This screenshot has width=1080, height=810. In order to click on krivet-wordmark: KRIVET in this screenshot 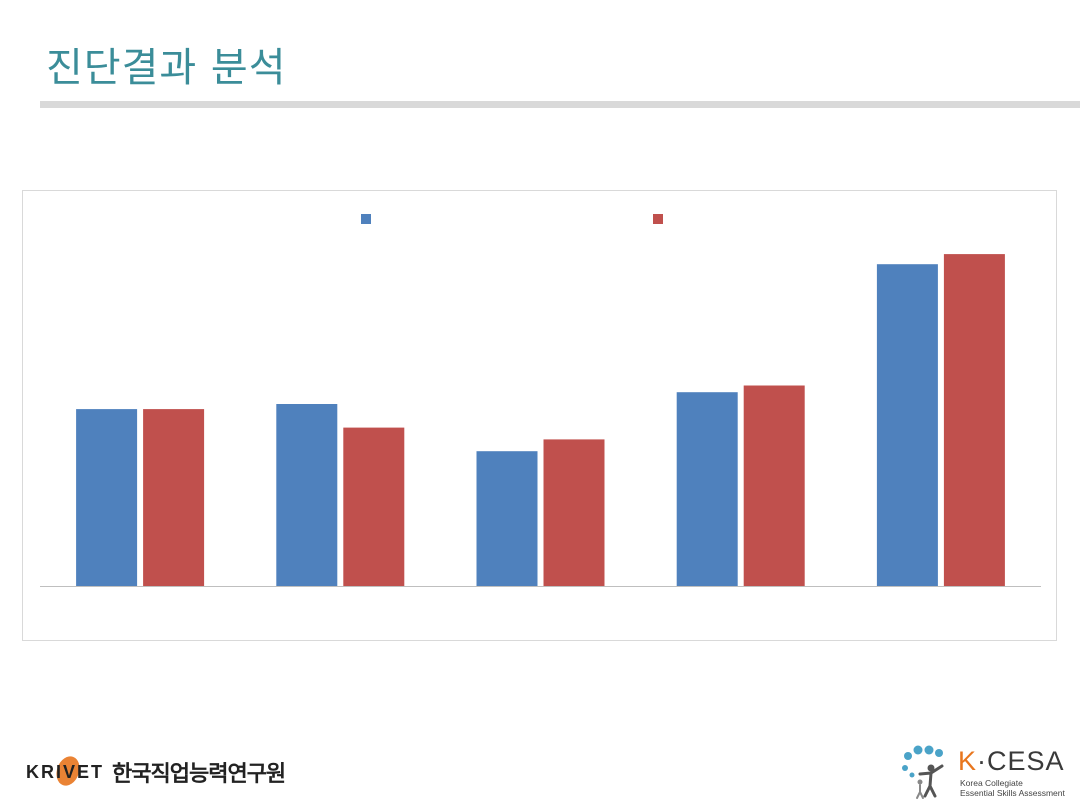, I will do `click(65, 771)`.